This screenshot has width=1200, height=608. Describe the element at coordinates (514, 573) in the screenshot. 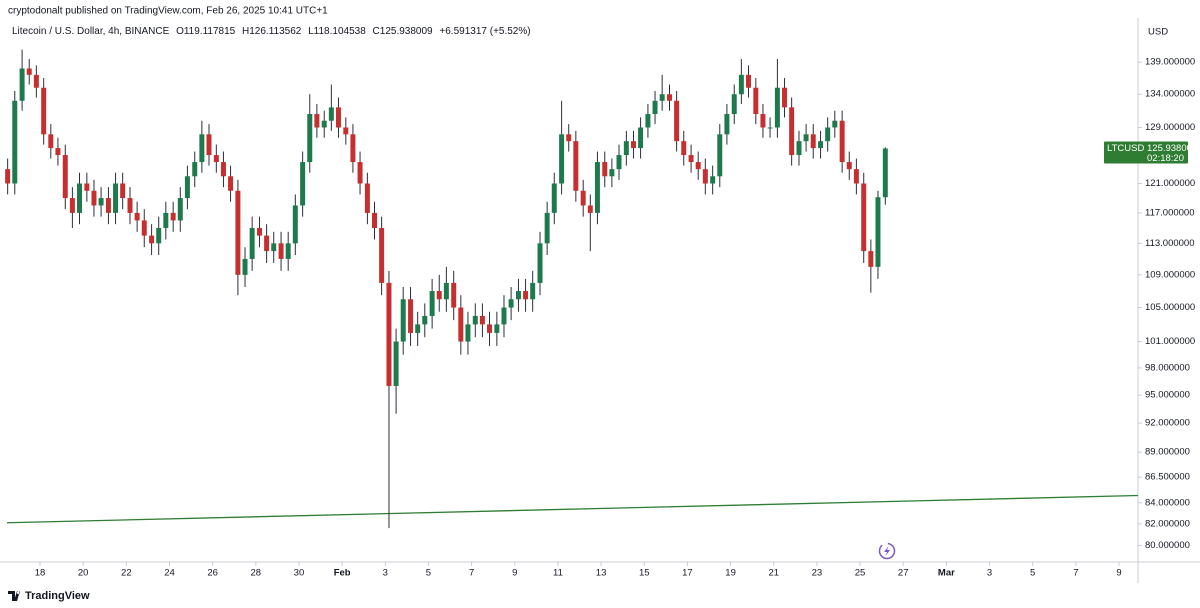

I see `x-tick-label: 9` at that location.